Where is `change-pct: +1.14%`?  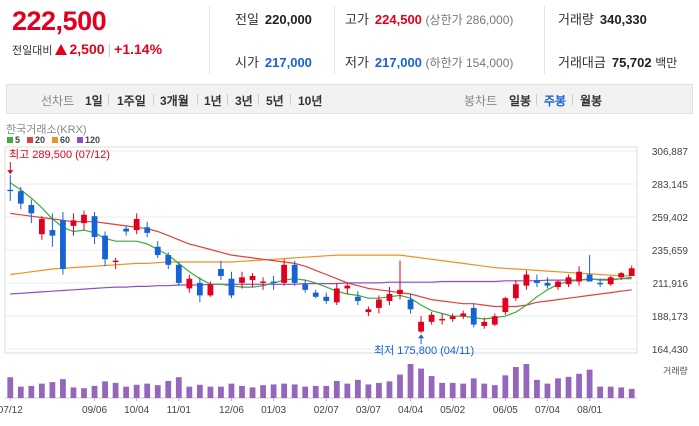
change-pct: +1.14% is located at coordinates (138, 49).